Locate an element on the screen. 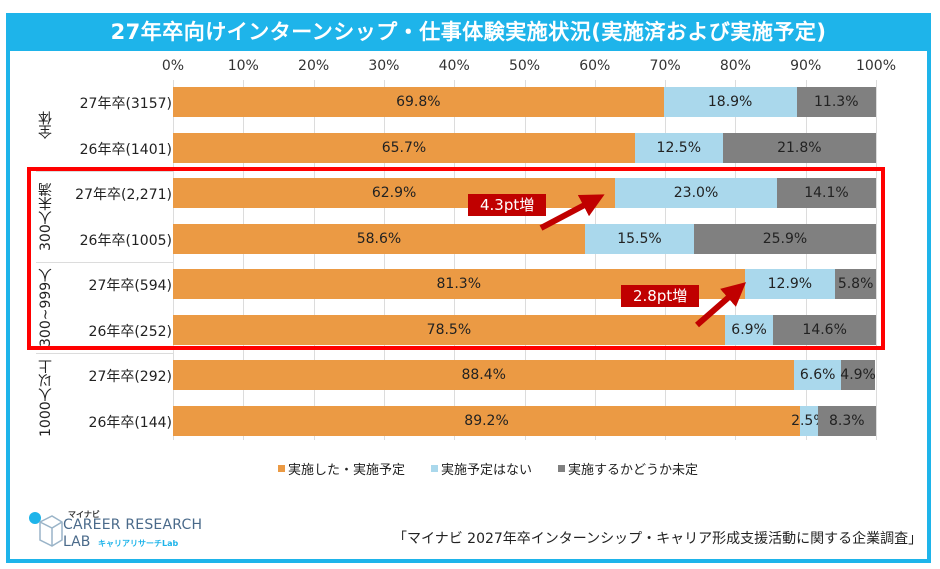 The height and width of the screenshot is (569, 940). row-label: 26年卒(1005) is located at coordinates (125, 240).